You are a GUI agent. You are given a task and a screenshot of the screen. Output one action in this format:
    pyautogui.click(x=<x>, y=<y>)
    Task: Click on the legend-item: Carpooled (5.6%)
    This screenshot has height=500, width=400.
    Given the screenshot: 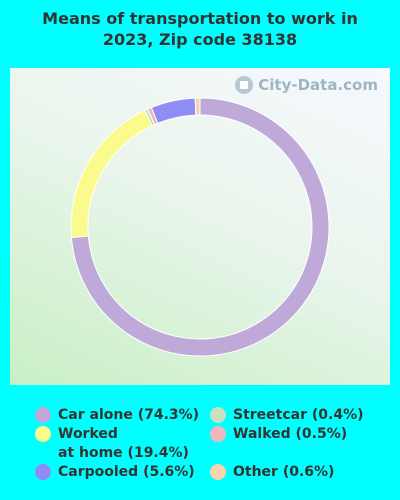 What is the action you would take?
    pyautogui.click(x=115, y=472)
    